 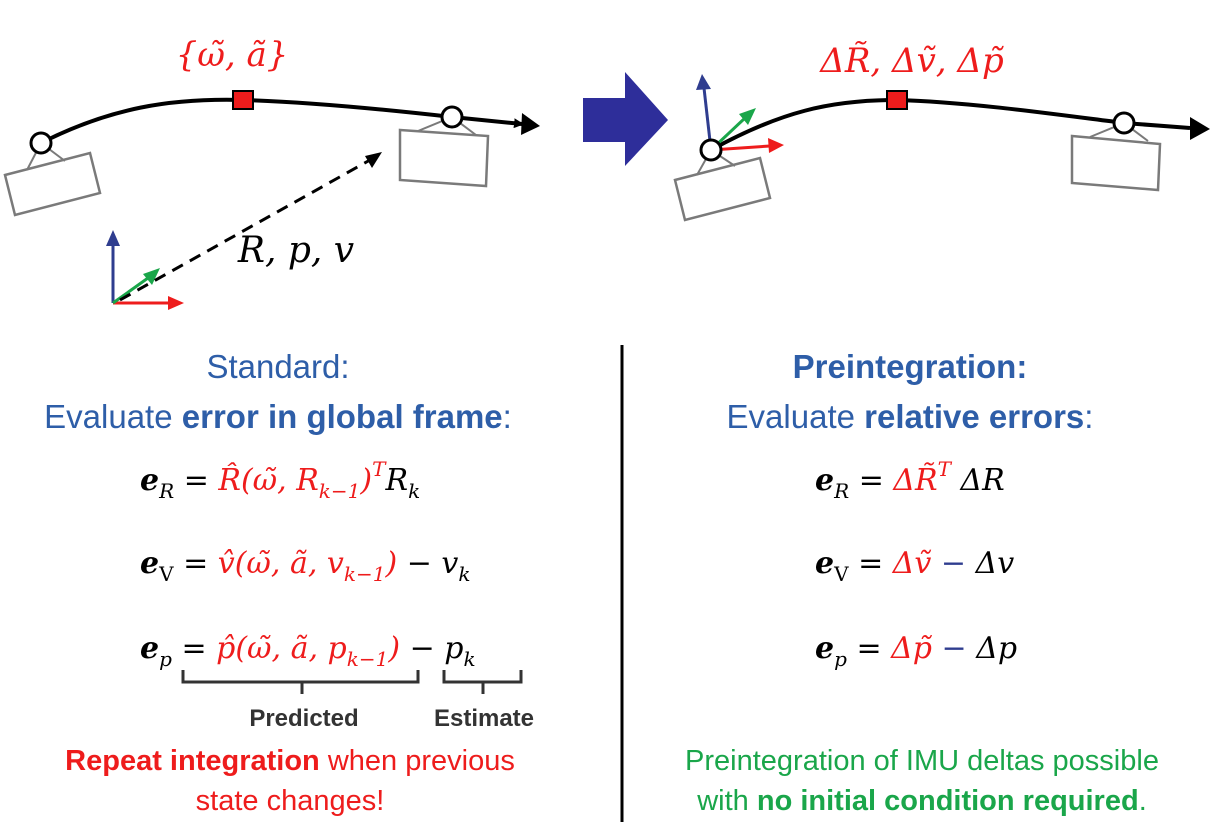 What do you see at coordinates (305, 566) in the screenshot?
I see `standard-eq-velocity: eV = v̂(ω̃, ã, vk−1) − vk` at bounding box center [305, 566].